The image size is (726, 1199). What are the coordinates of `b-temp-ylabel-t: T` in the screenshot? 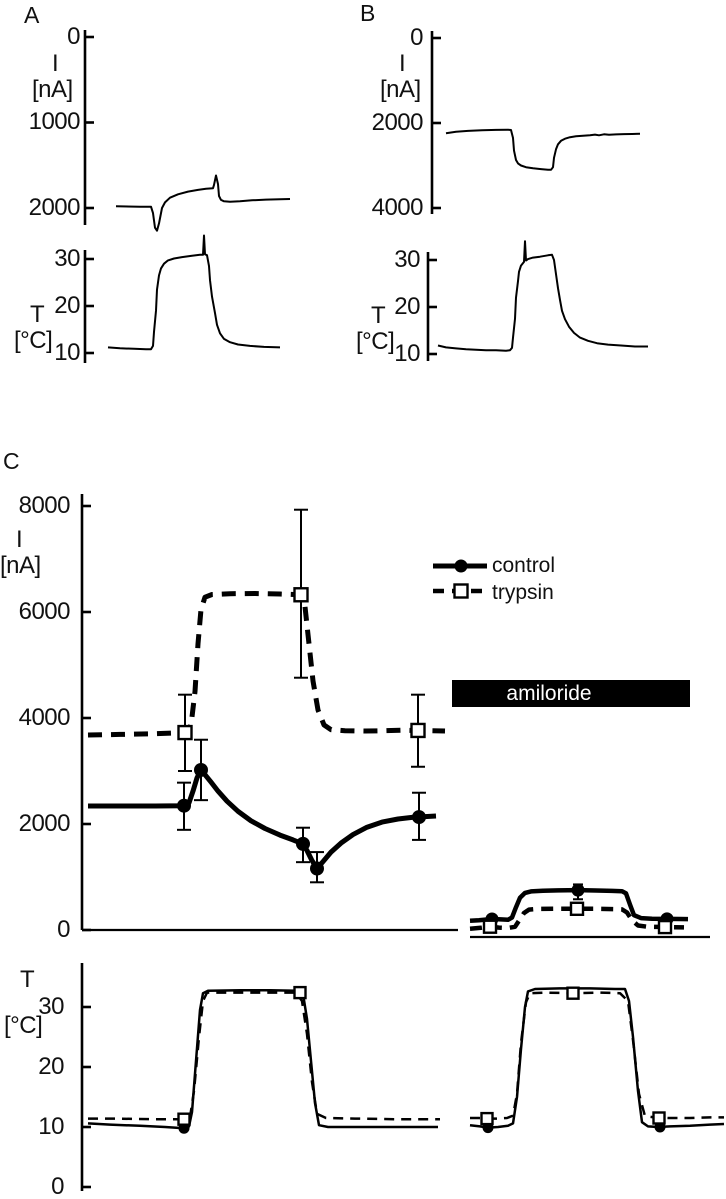 It's located at (378, 315).